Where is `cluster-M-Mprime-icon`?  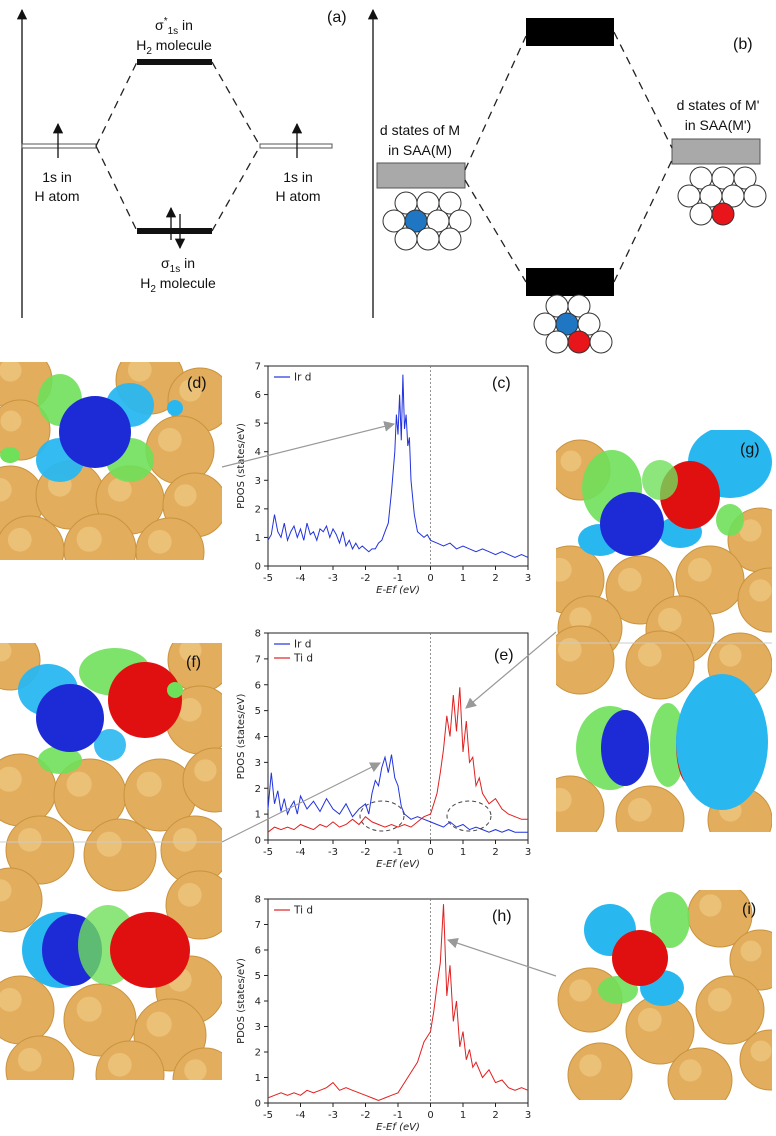
cluster-M-Mprime-icon is located at coordinates (573, 324).